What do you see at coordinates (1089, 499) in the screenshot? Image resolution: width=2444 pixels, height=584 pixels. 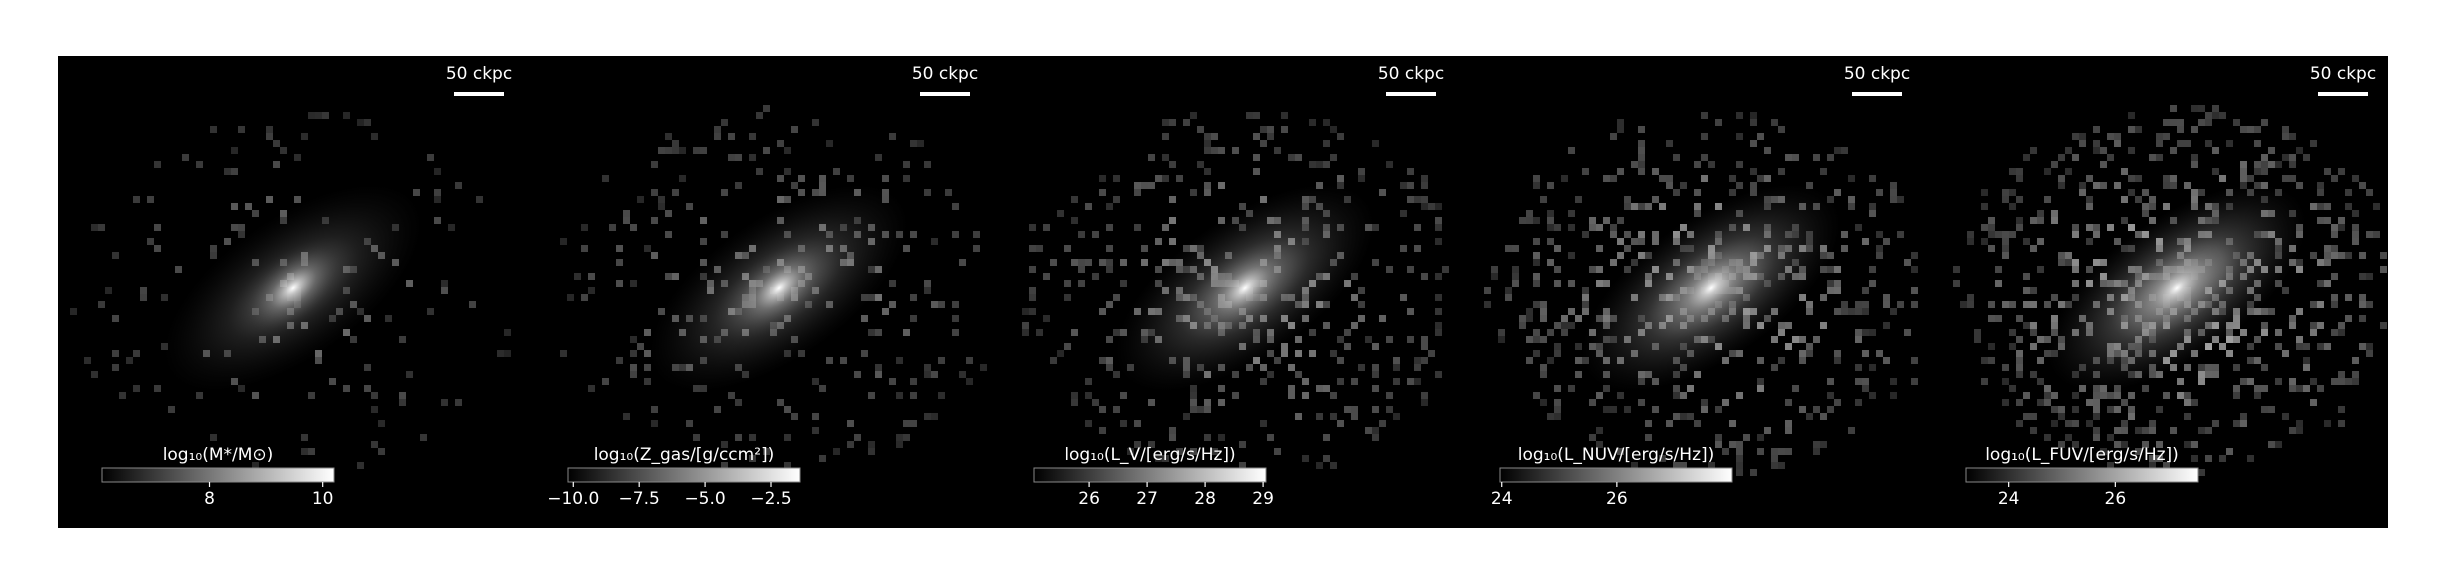 I see `colorbar-tick-label: 26` at bounding box center [1089, 499].